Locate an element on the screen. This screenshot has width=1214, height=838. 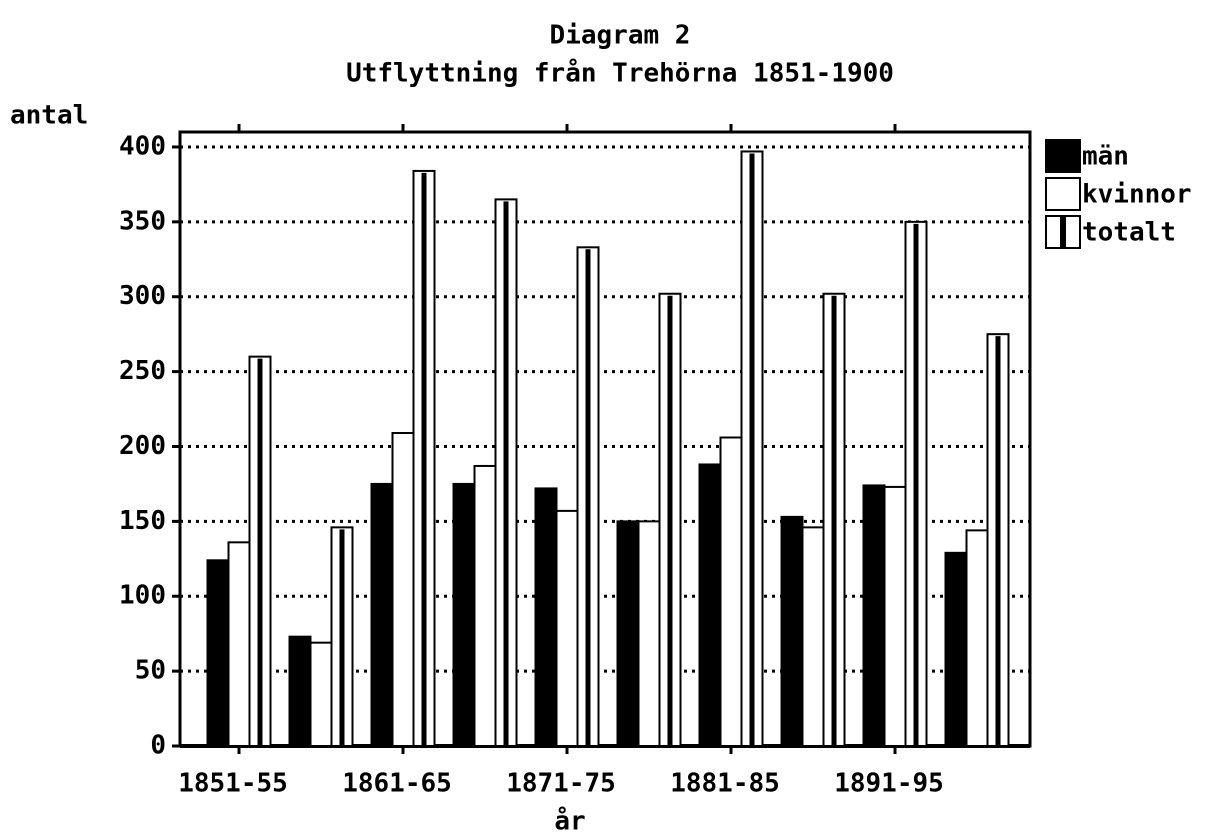
x-tick-label: 1871-75 is located at coordinates (561, 784).